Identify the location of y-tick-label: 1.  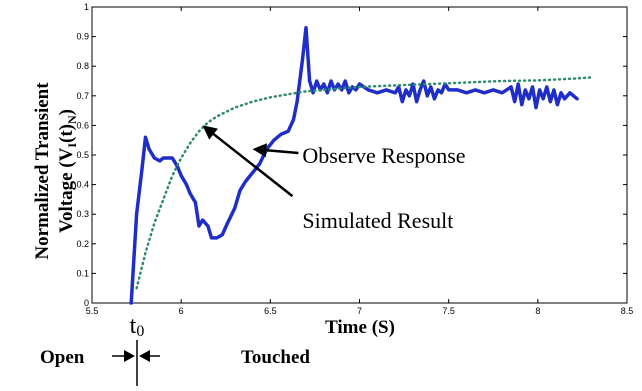
(86, 7).